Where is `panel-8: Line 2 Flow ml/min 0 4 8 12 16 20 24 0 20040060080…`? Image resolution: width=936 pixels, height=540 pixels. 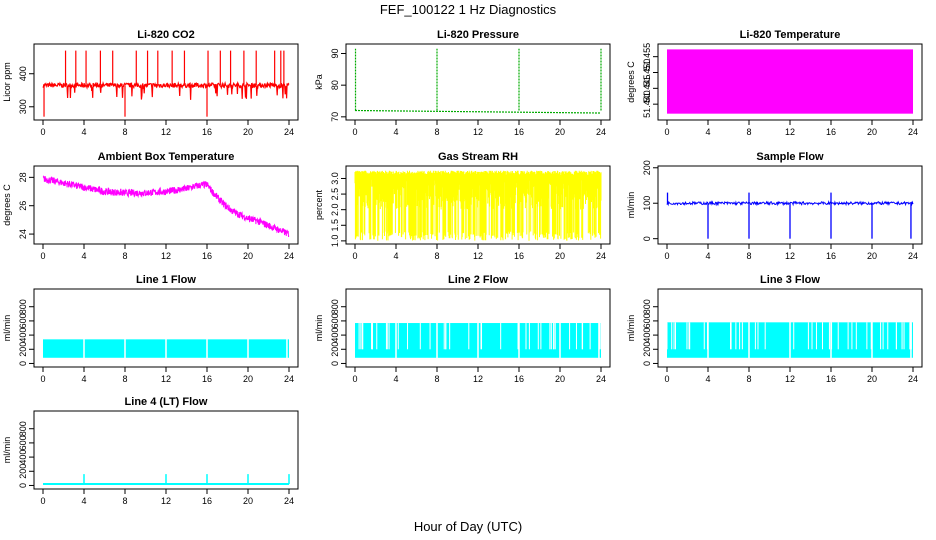
panel-8: Line 2 Flow ml/min 0 4 8 12 16 20 24 0 20040060080… is located at coordinates (462, 329).